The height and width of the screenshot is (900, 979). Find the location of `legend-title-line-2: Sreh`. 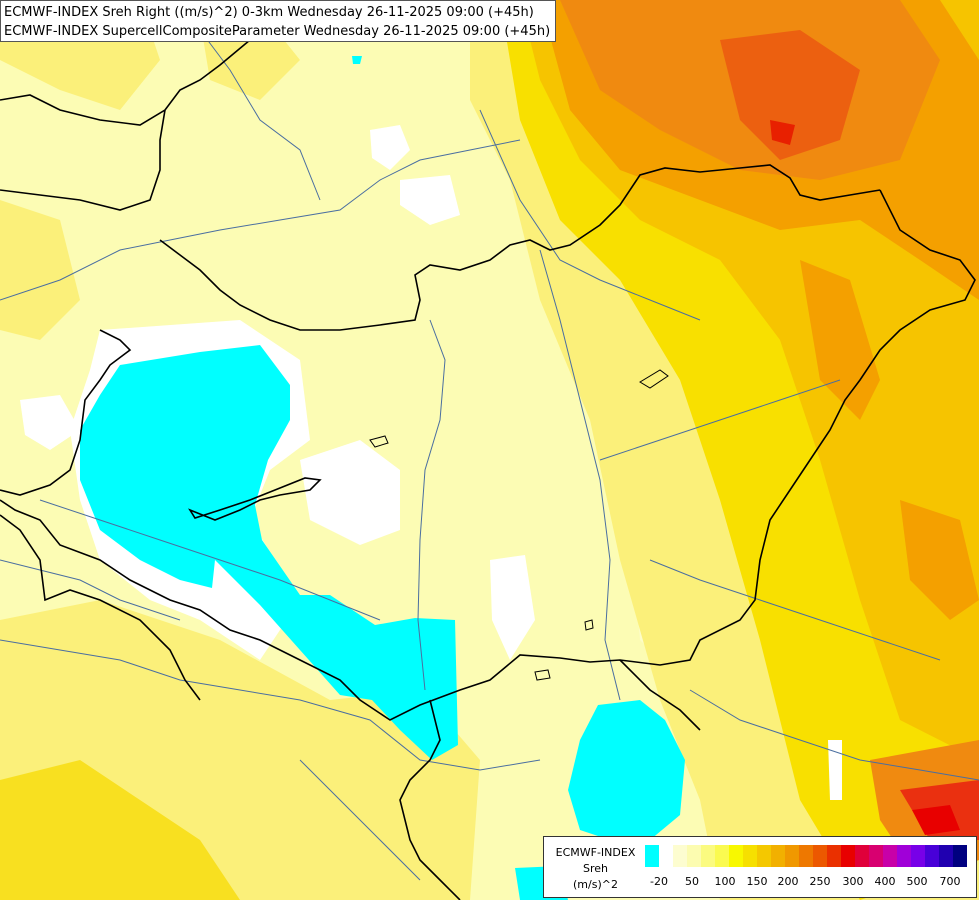

legend-title-line-2: Sreh is located at coordinates (595, 868).